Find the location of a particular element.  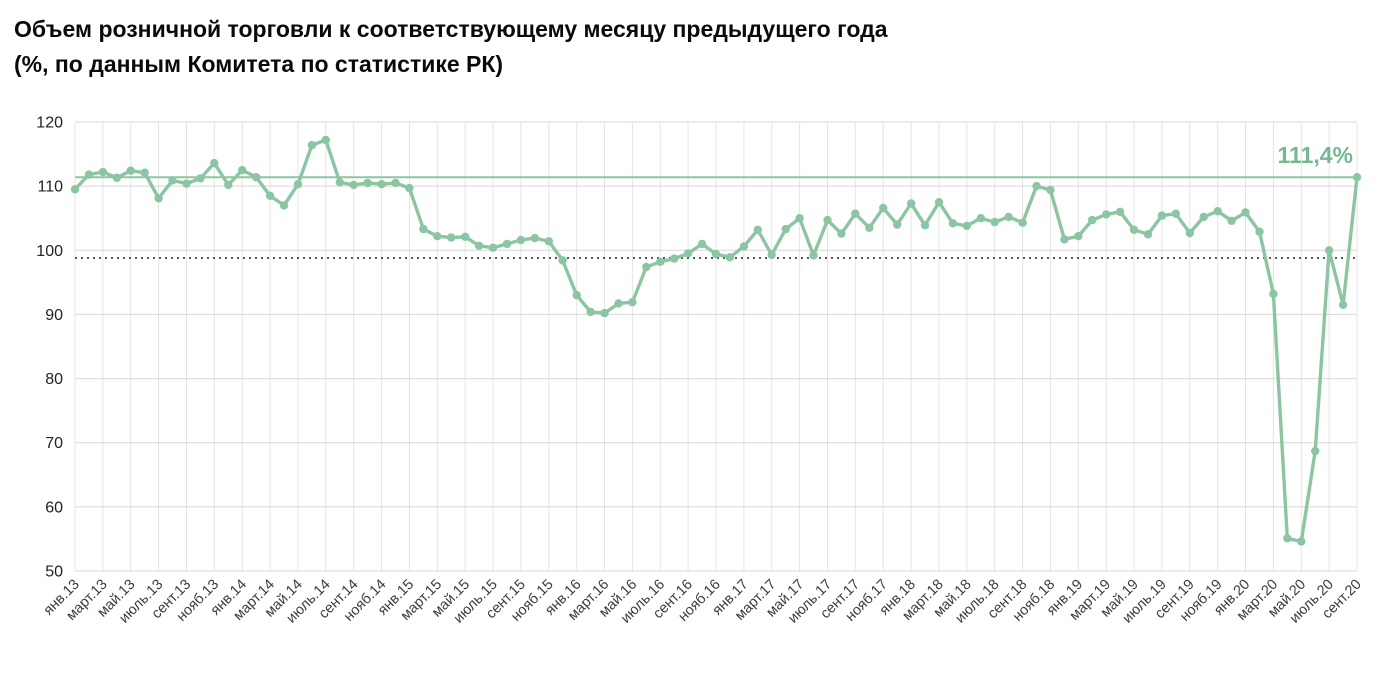

latest-value-label: 111,4% is located at coordinates (1315, 155).